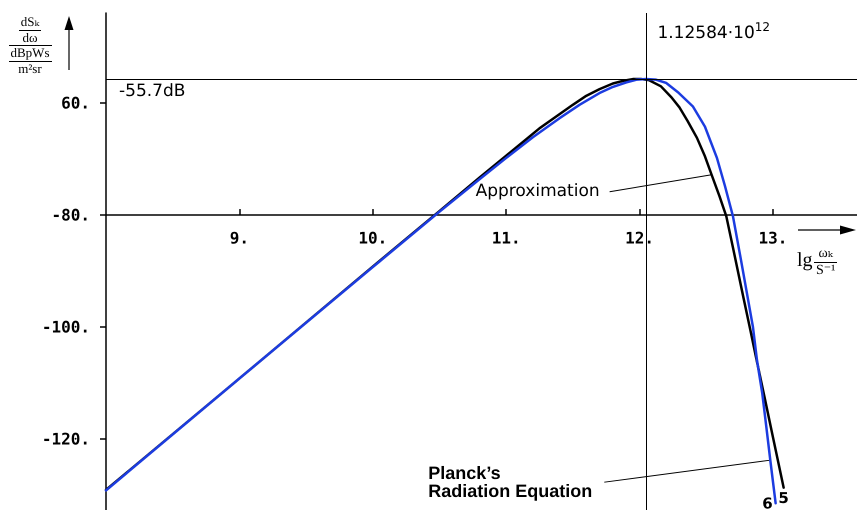 The image size is (857, 510). What do you see at coordinates (538, 191) in the screenshot?
I see `annotation: Approximation` at bounding box center [538, 191].